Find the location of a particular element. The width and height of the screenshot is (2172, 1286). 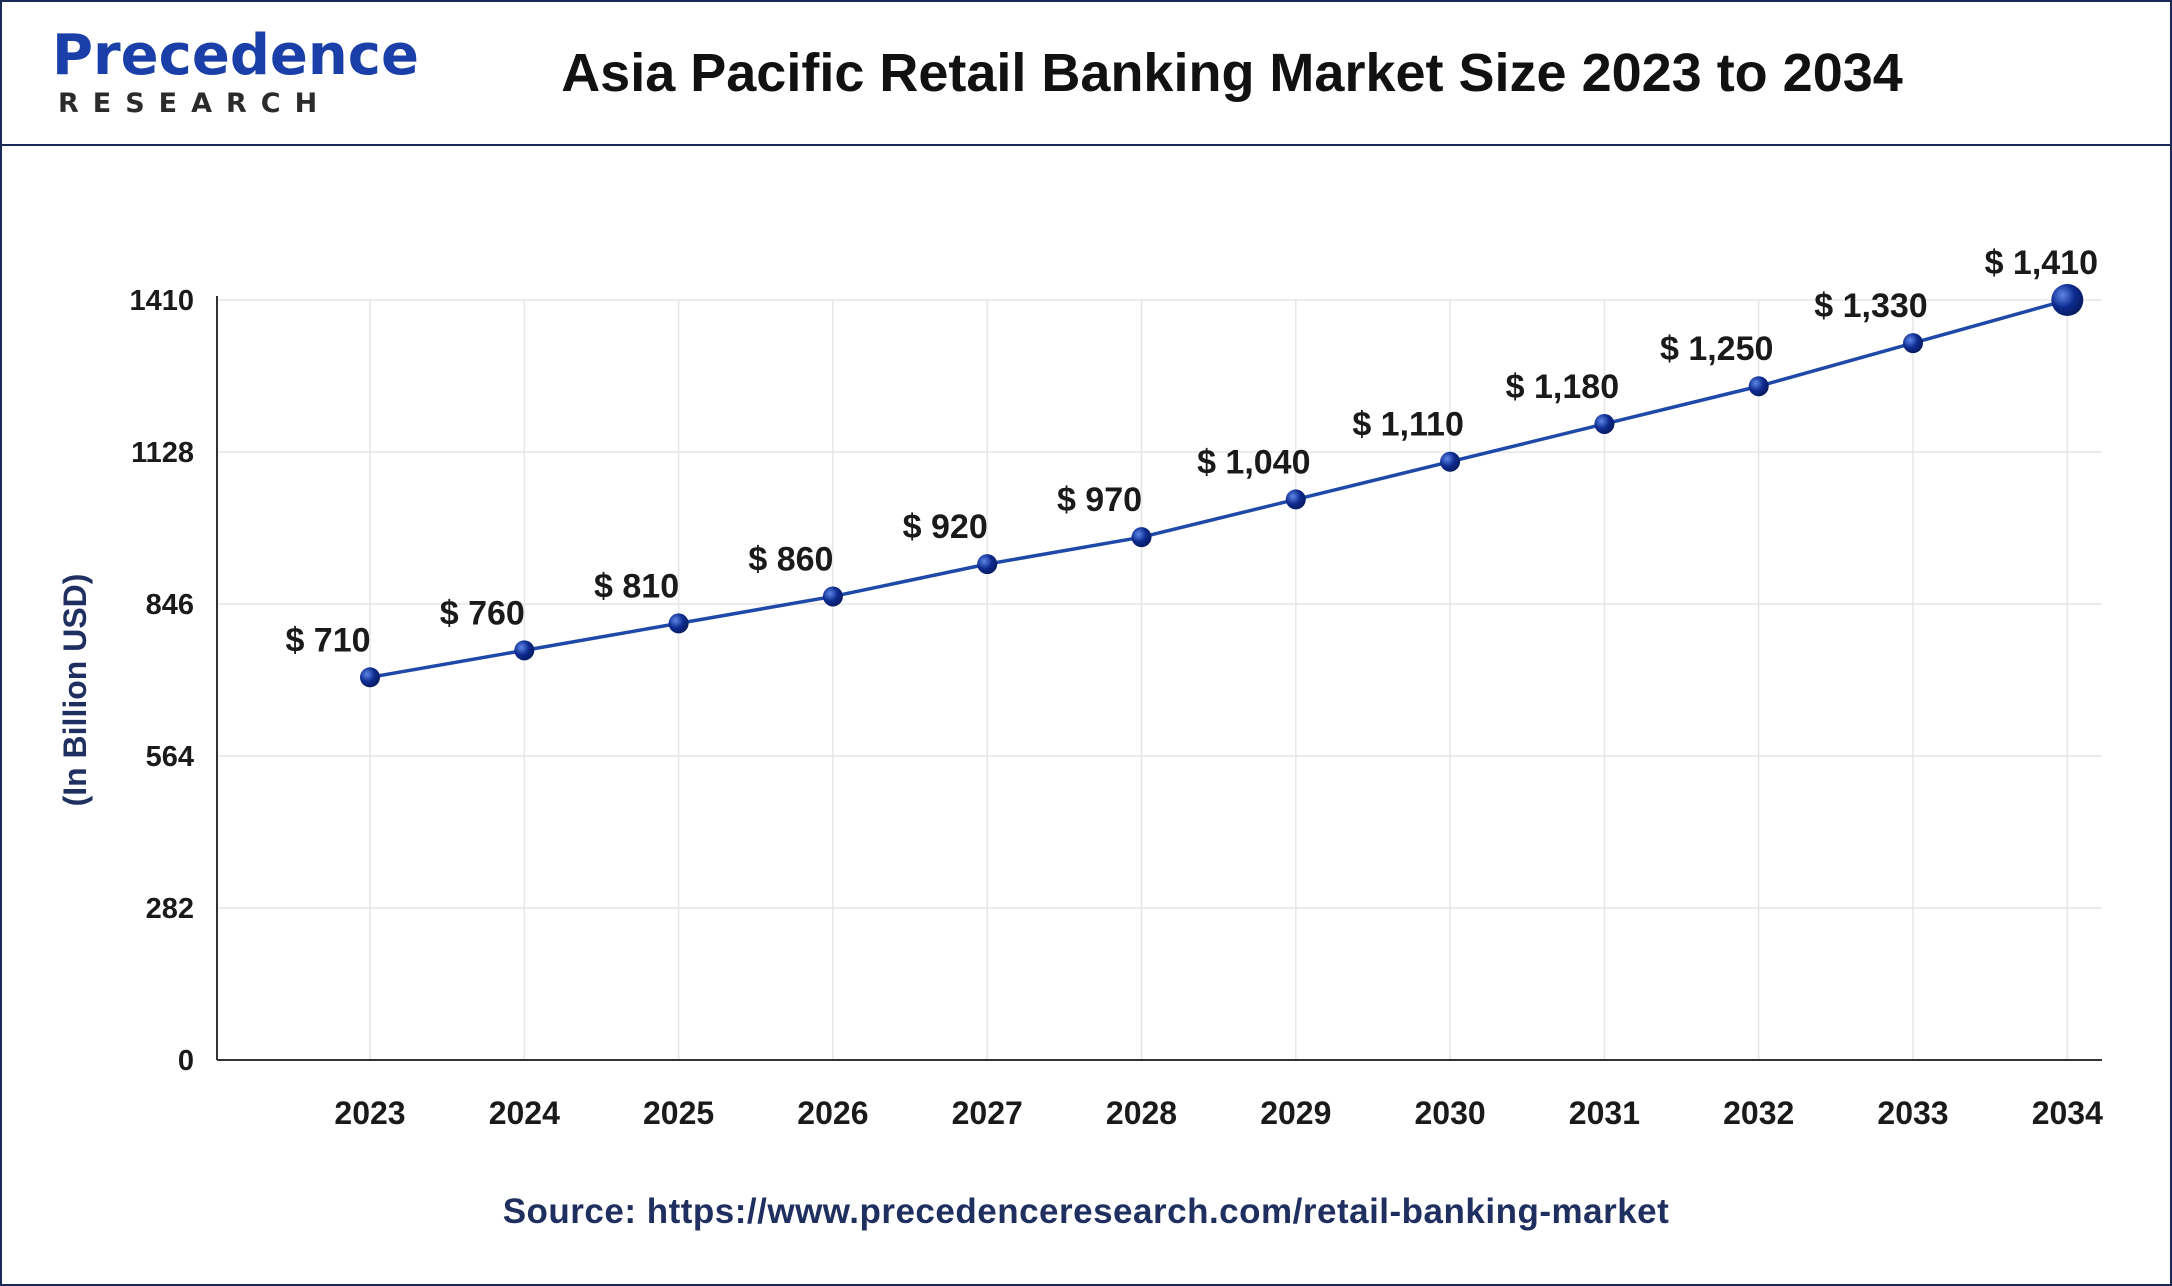

x-tick-label: 2033 is located at coordinates (1912, 1113).